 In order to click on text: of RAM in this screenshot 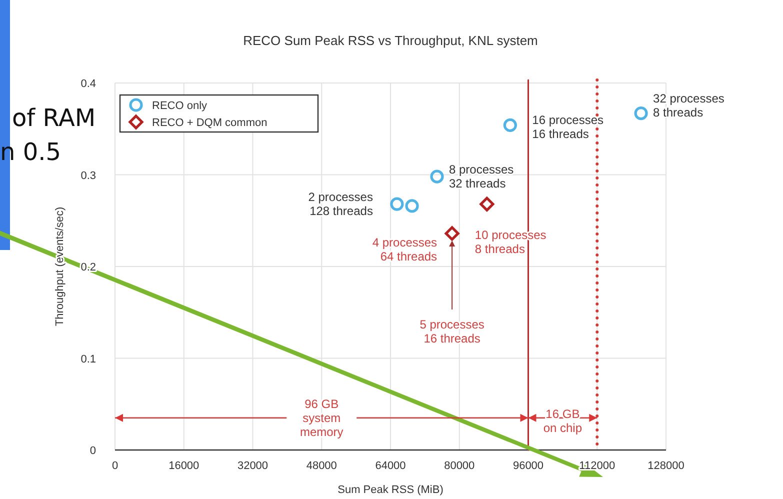, I will do `click(54, 118)`.